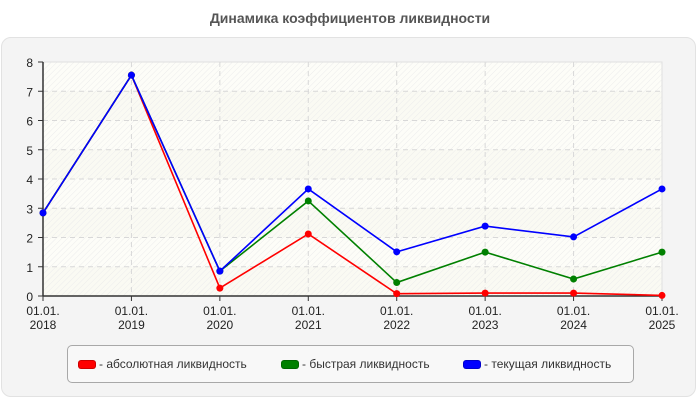 The image size is (700, 400). What do you see at coordinates (662, 325) in the screenshot?
I see `x-tick-label: 2025` at bounding box center [662, 325].